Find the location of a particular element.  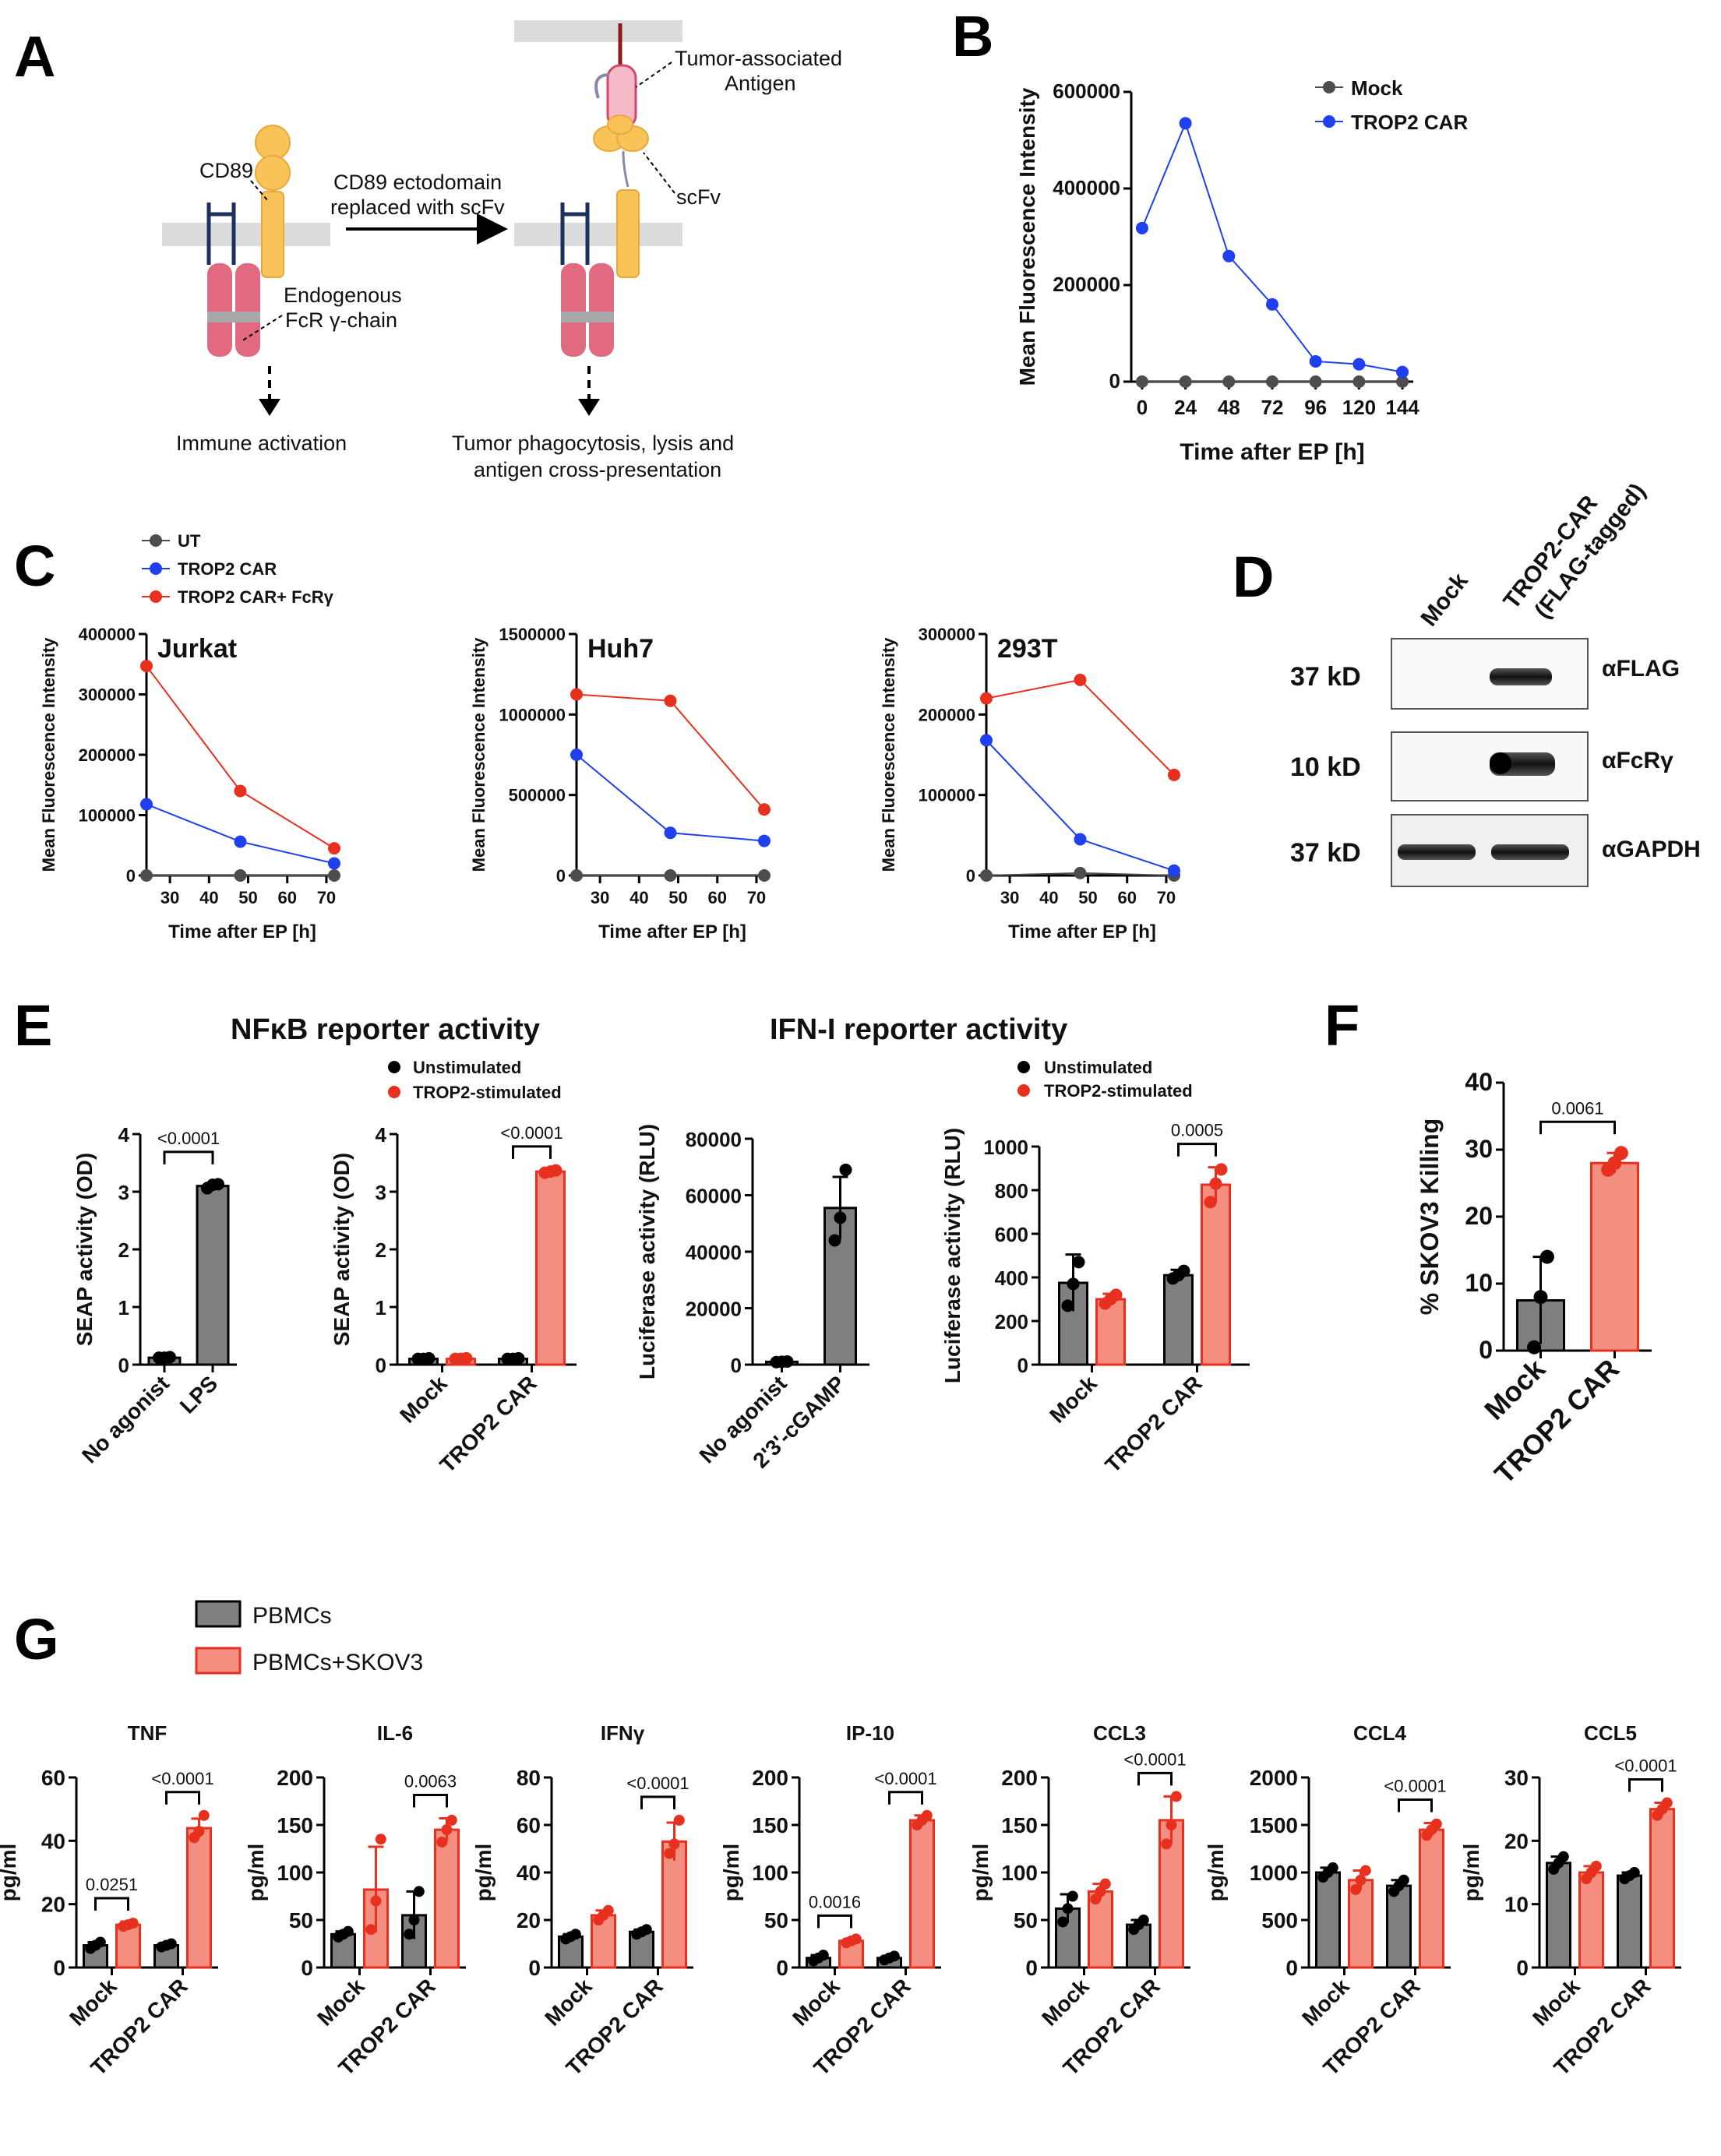

y-tick-label: 60000 is located at coordinates (714, 1196).